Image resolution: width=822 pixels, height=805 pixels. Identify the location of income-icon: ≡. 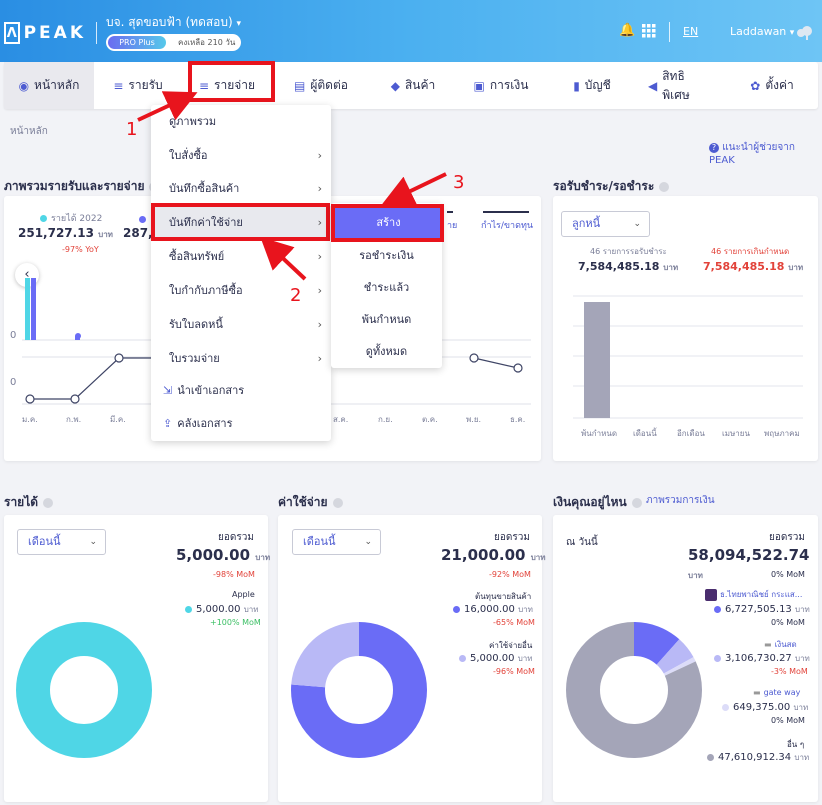
(118, 85).